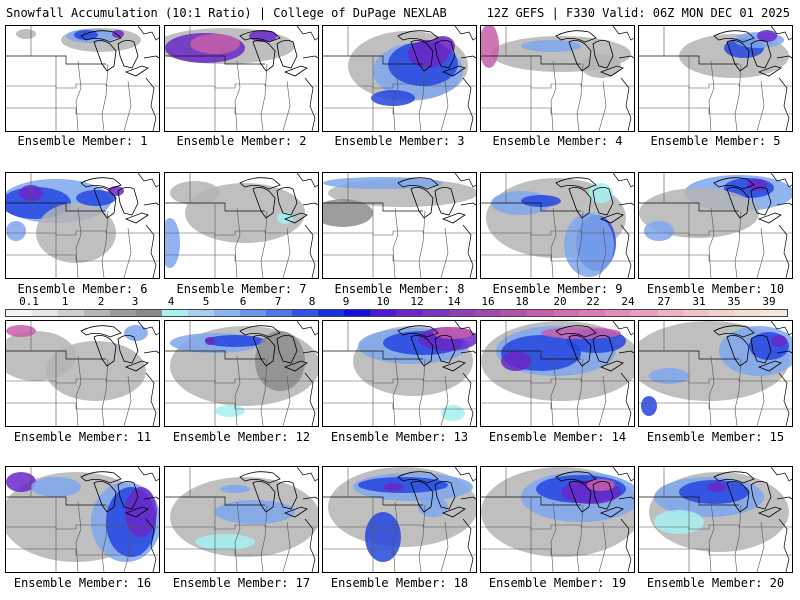  What do you see at coordinates (135, 301) in the screenshot?
I see `color-scale-label: 3` at bounding box center [135, 301].